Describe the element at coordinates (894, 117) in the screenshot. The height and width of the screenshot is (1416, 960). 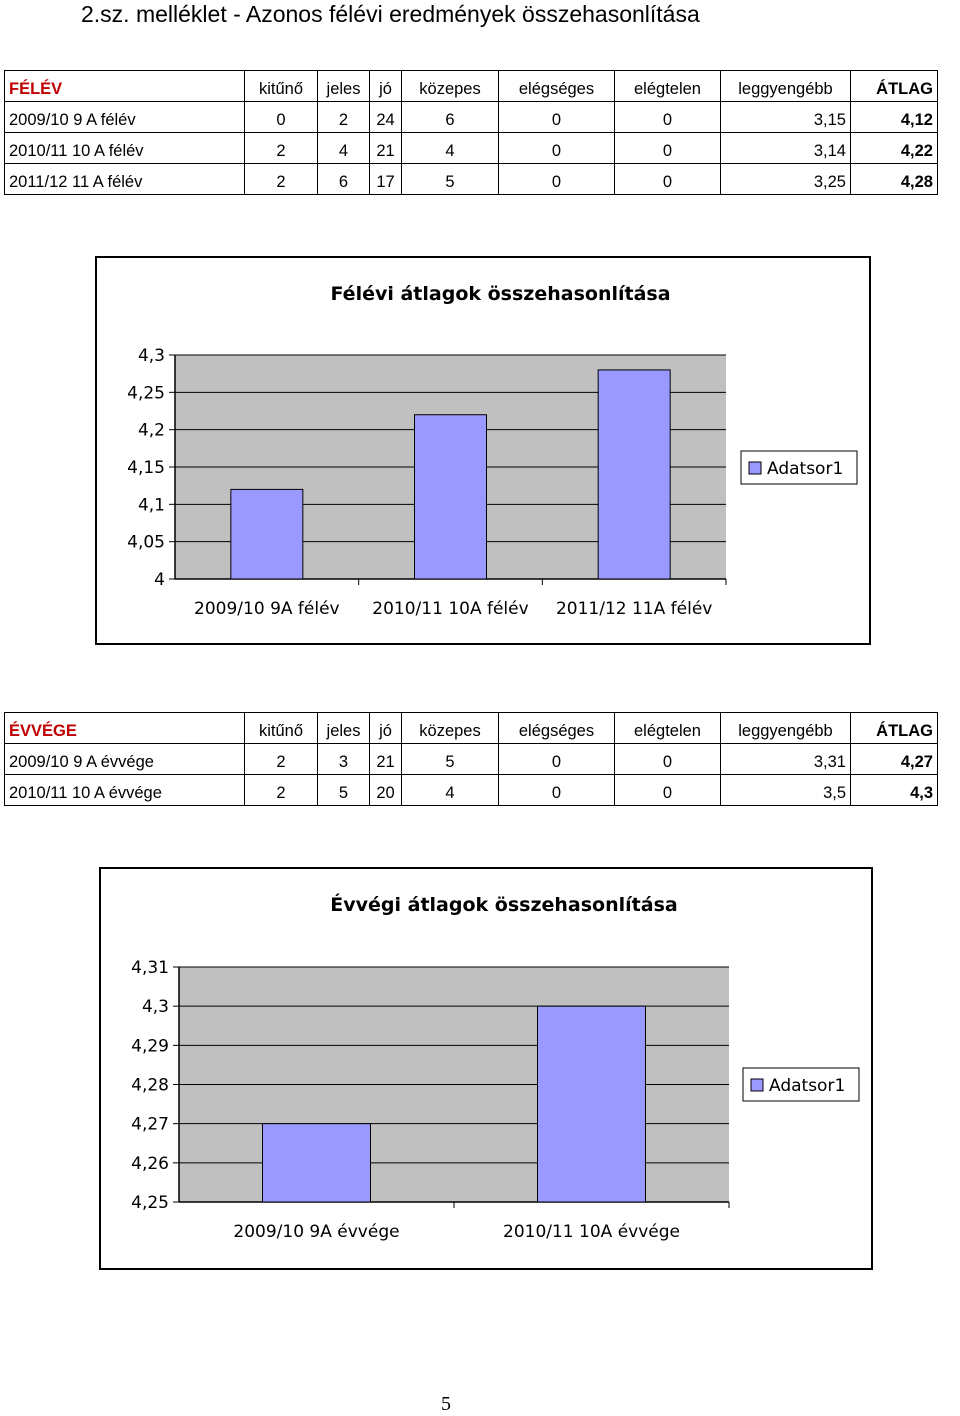
I see `semester-table-cell: 4,12` at that location.